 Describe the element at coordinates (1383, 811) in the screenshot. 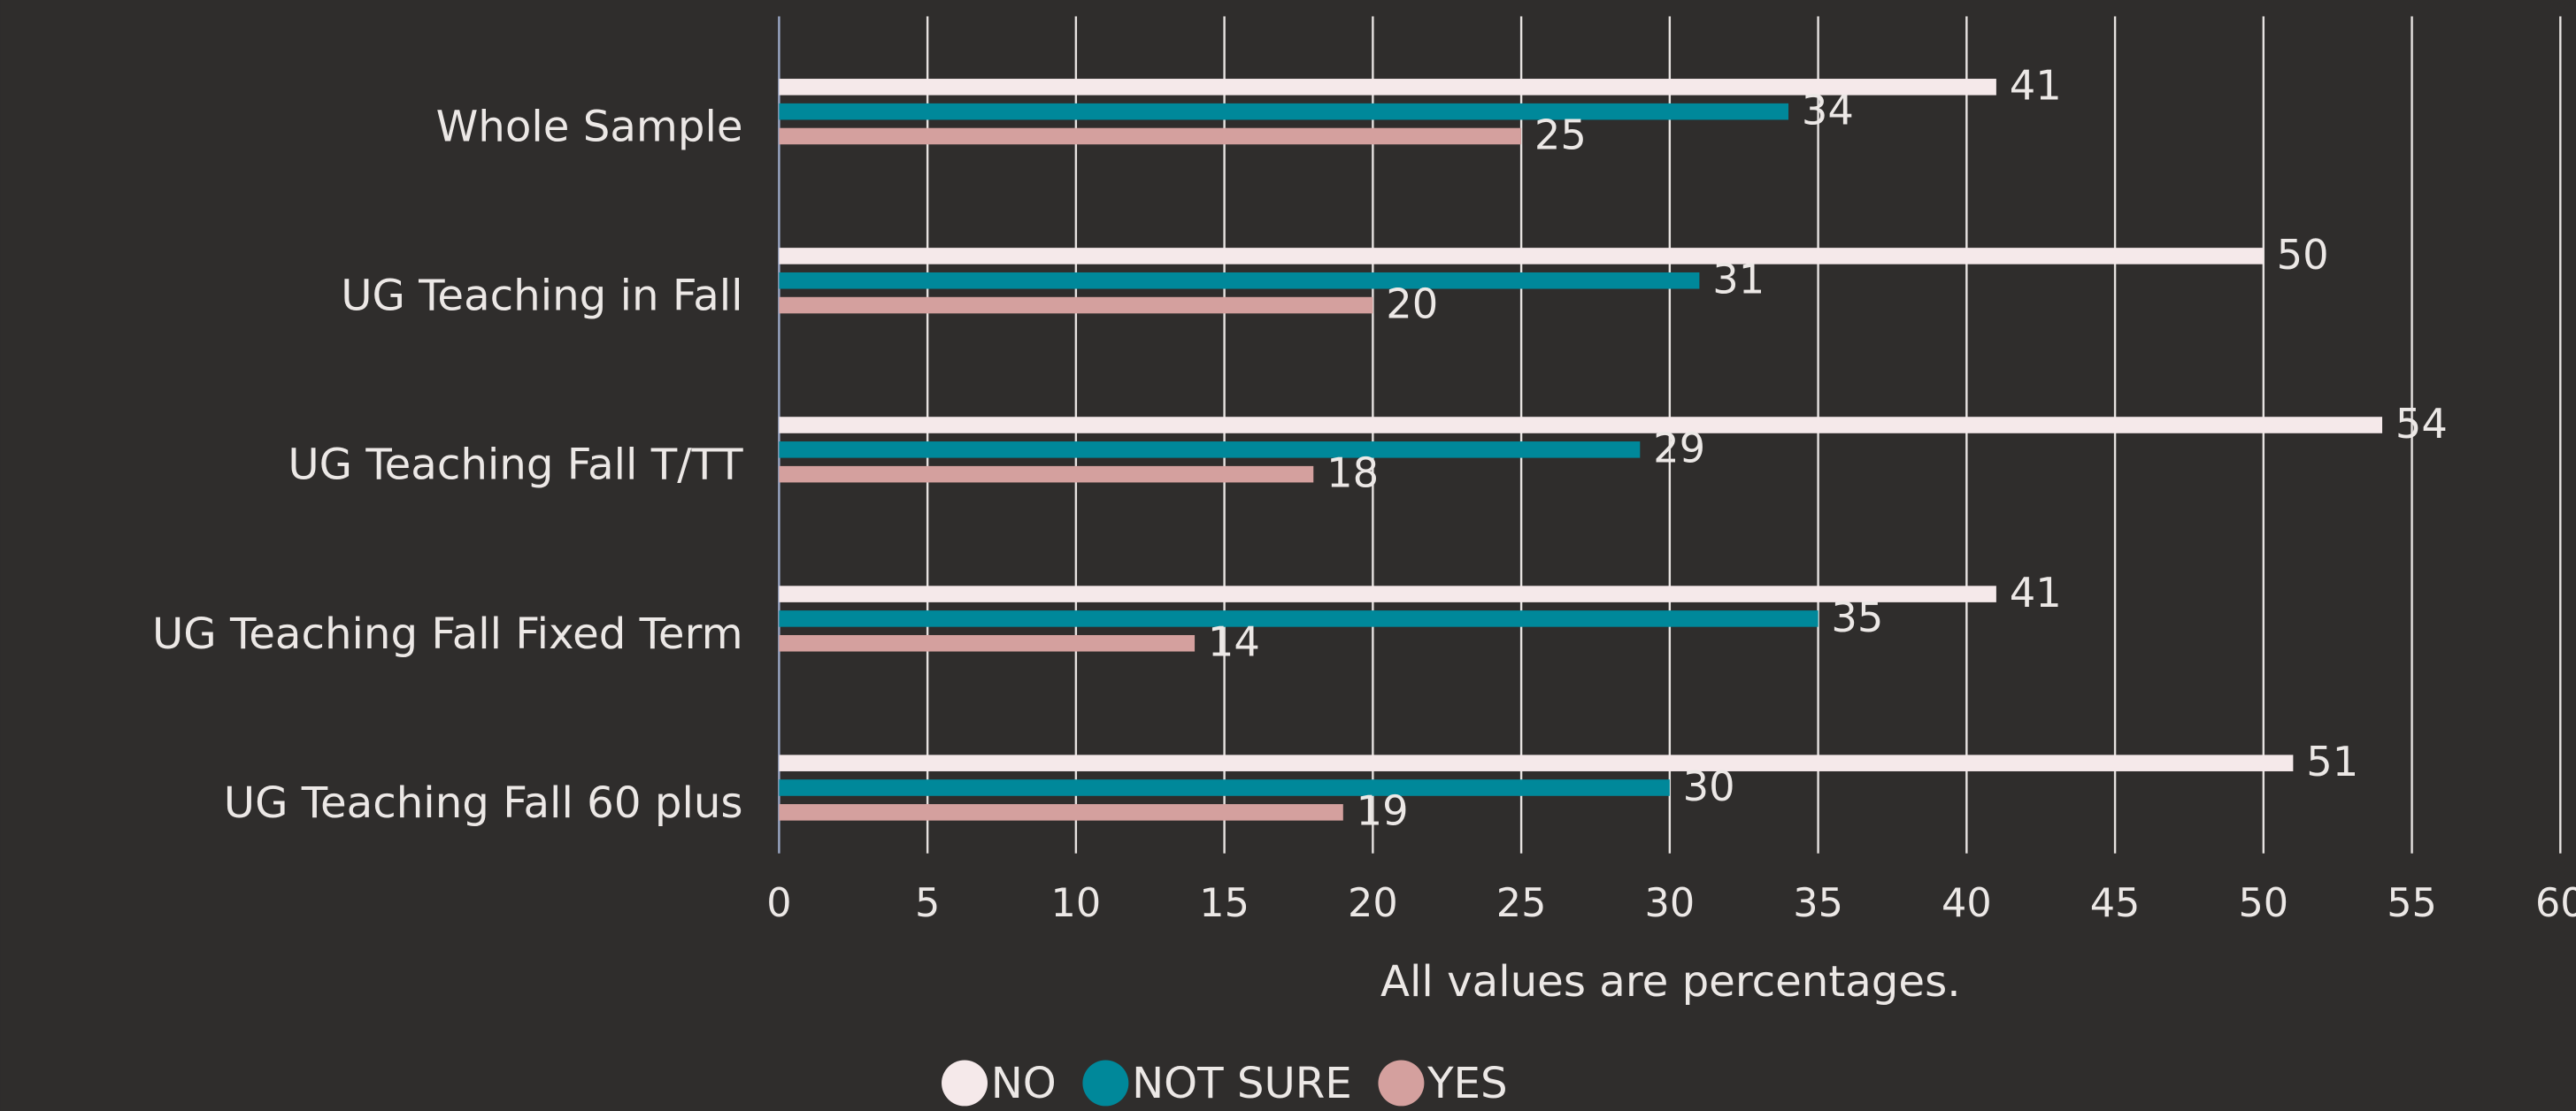

I see `data-label: 19` at that location.